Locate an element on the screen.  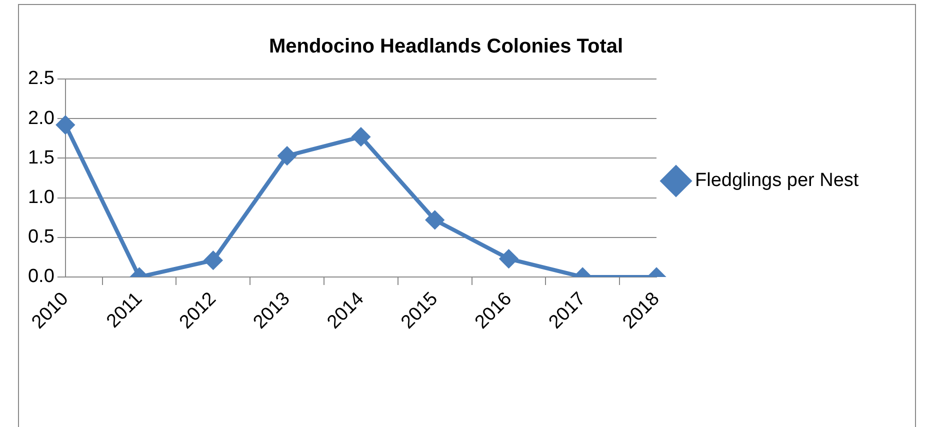
legend-label: Fledglings per Nest is located at coordinates (777, 181).